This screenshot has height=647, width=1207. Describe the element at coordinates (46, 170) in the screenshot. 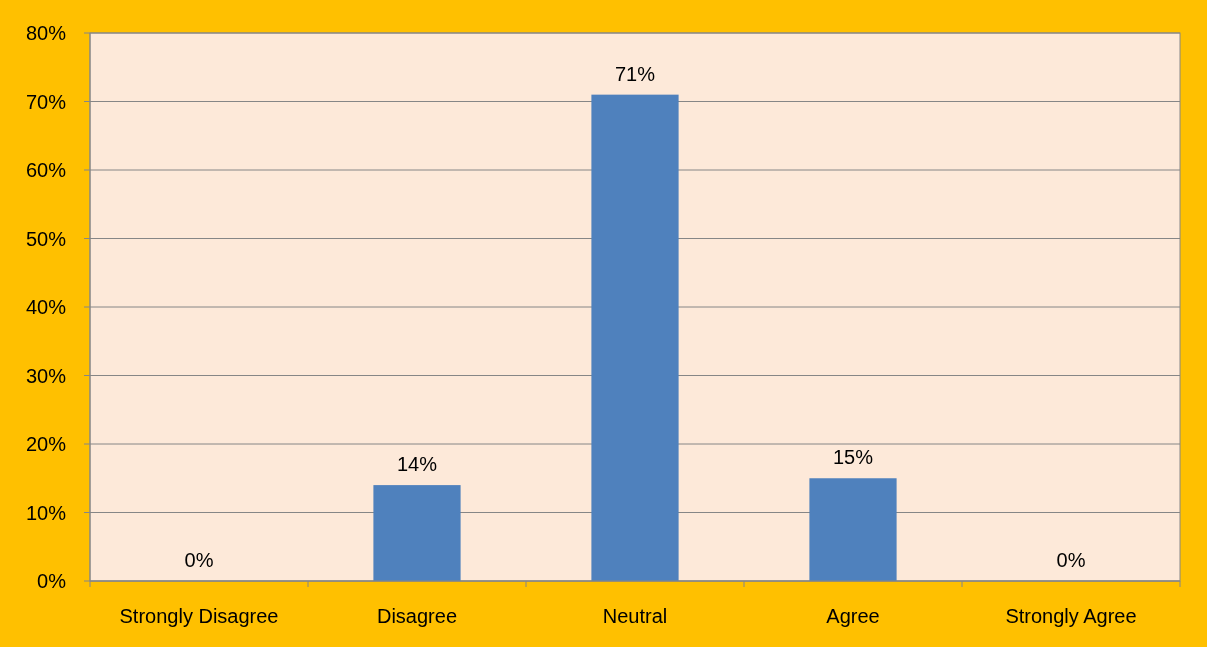

I see `y-tick-label: 60%` at that location.